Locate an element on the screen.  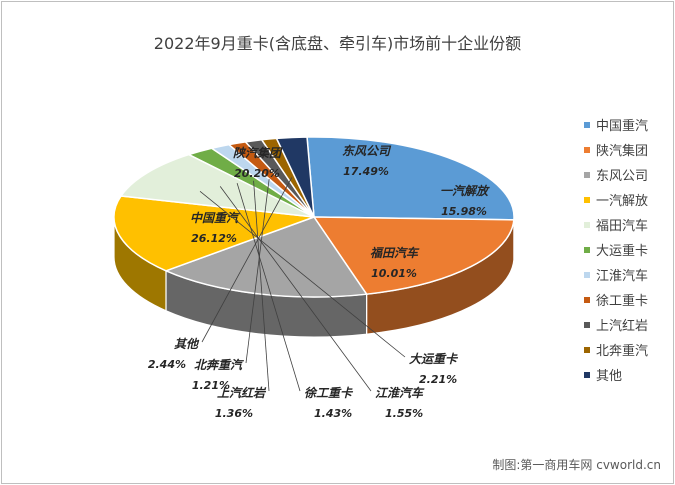
legend-item-6: 大运重卡 is located at coordinates (616, 249).